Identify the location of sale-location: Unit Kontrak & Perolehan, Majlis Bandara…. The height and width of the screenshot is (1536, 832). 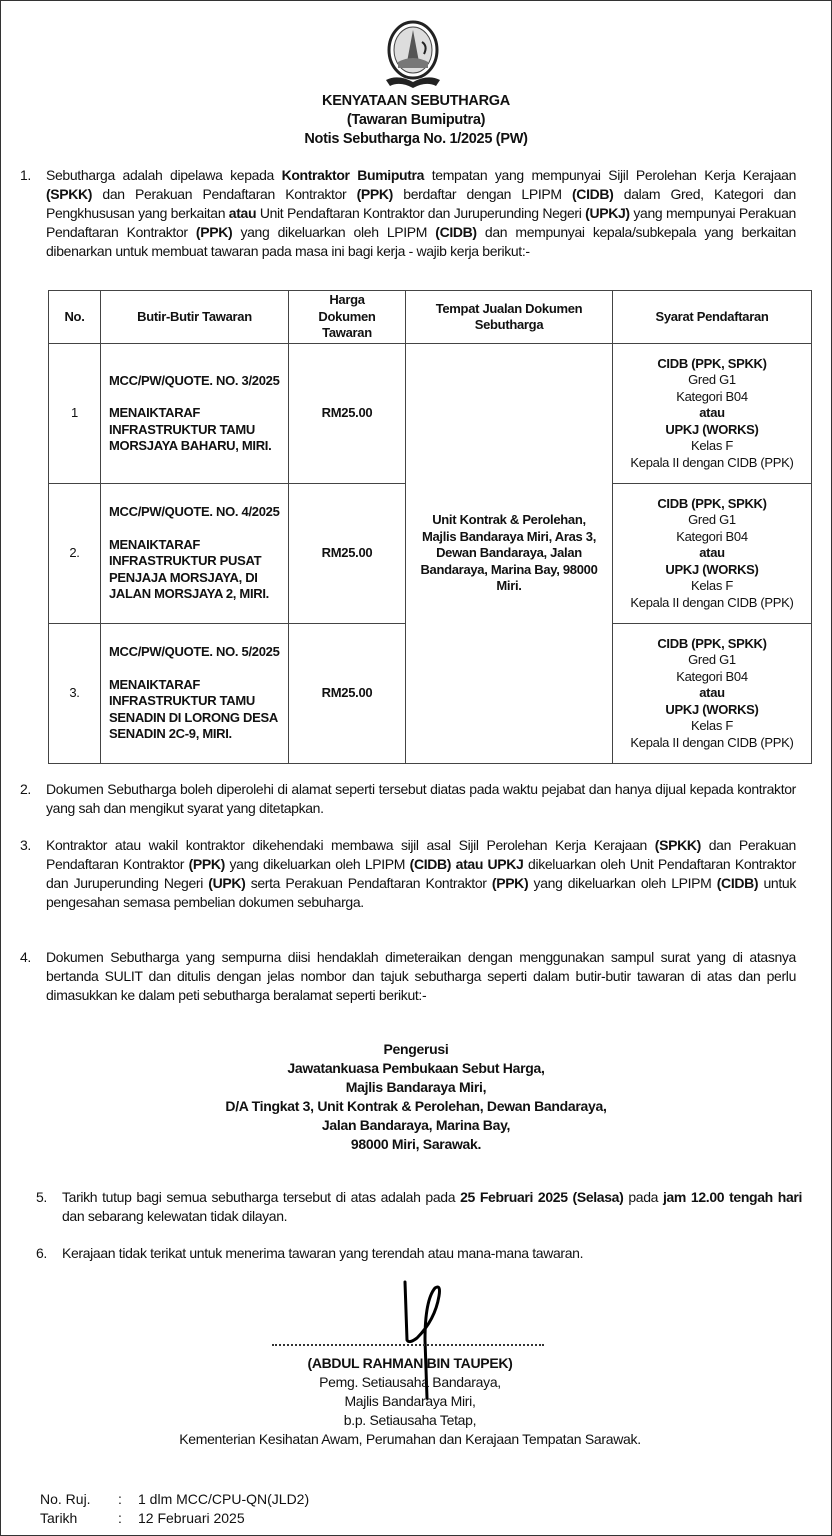
(509, 553).